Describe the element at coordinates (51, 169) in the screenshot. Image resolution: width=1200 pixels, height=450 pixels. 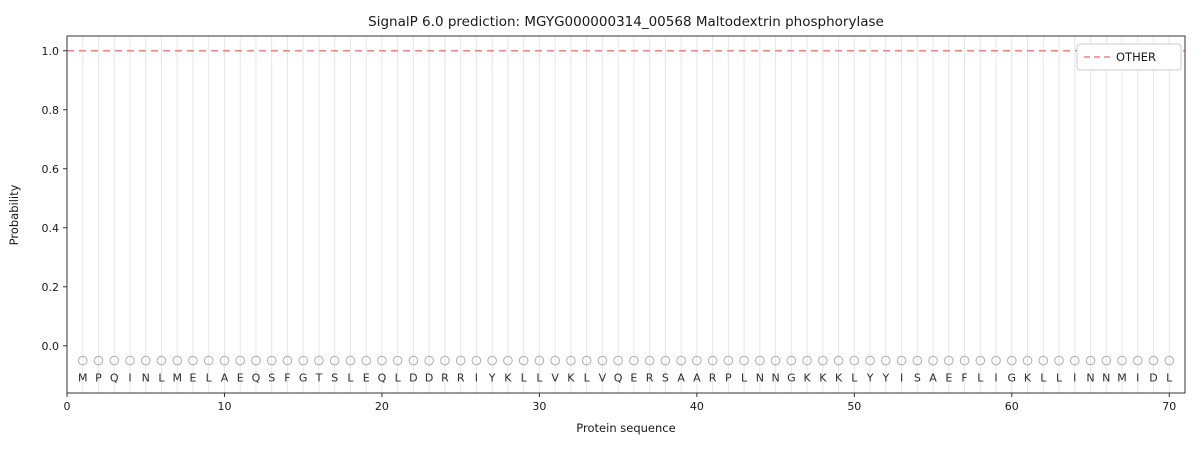
I see `y-tick-label: 0.6` at that location.